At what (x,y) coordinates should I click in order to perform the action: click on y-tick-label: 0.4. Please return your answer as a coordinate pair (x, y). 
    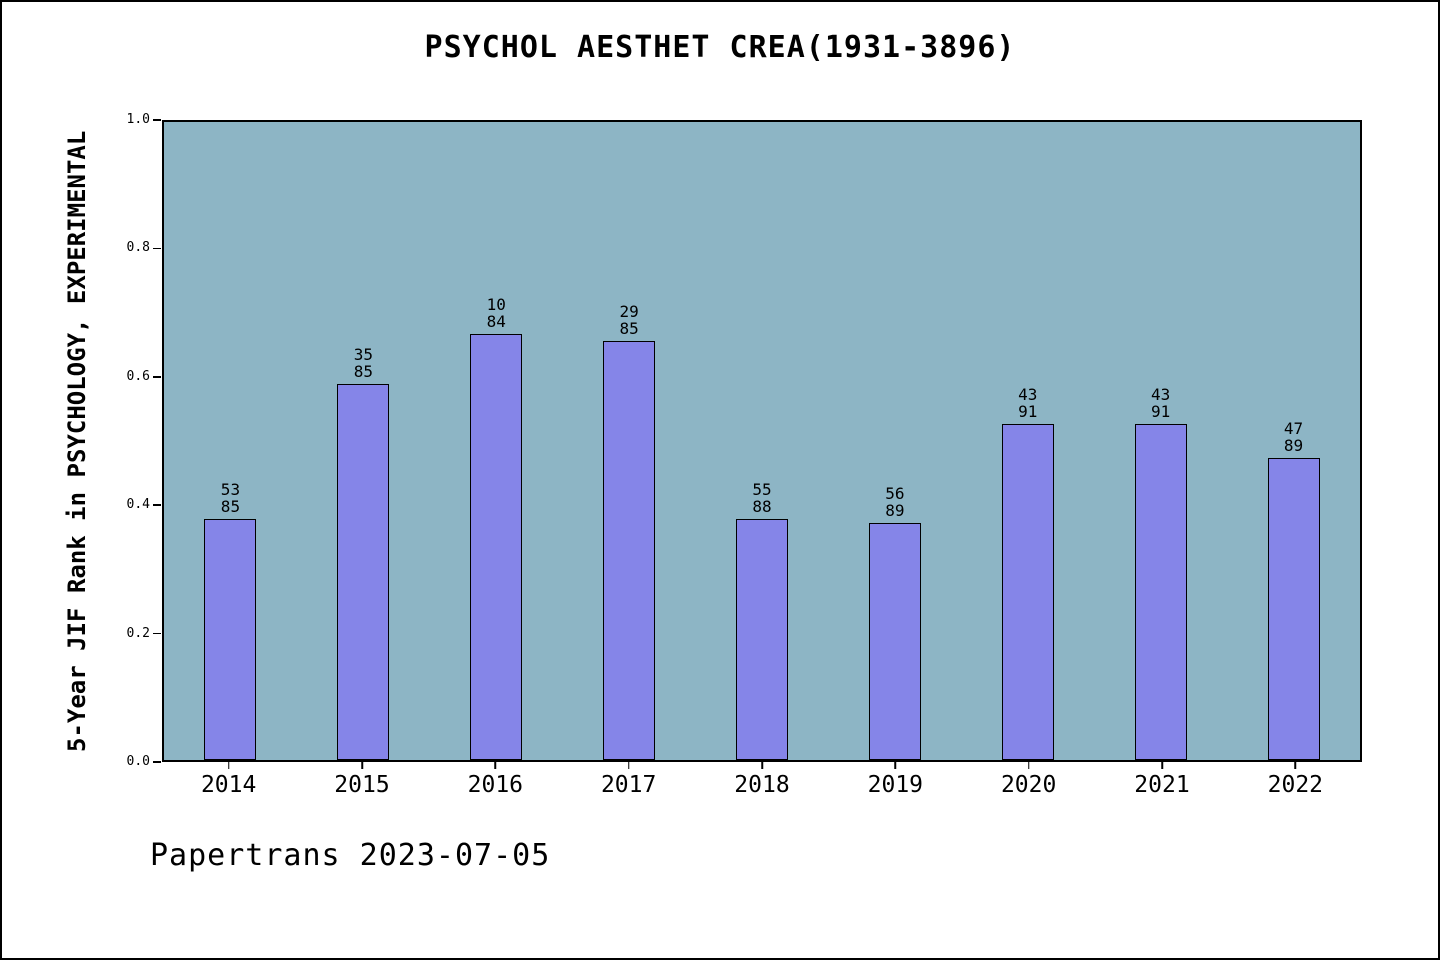
    Looking at the image, I should click on (138, 505).